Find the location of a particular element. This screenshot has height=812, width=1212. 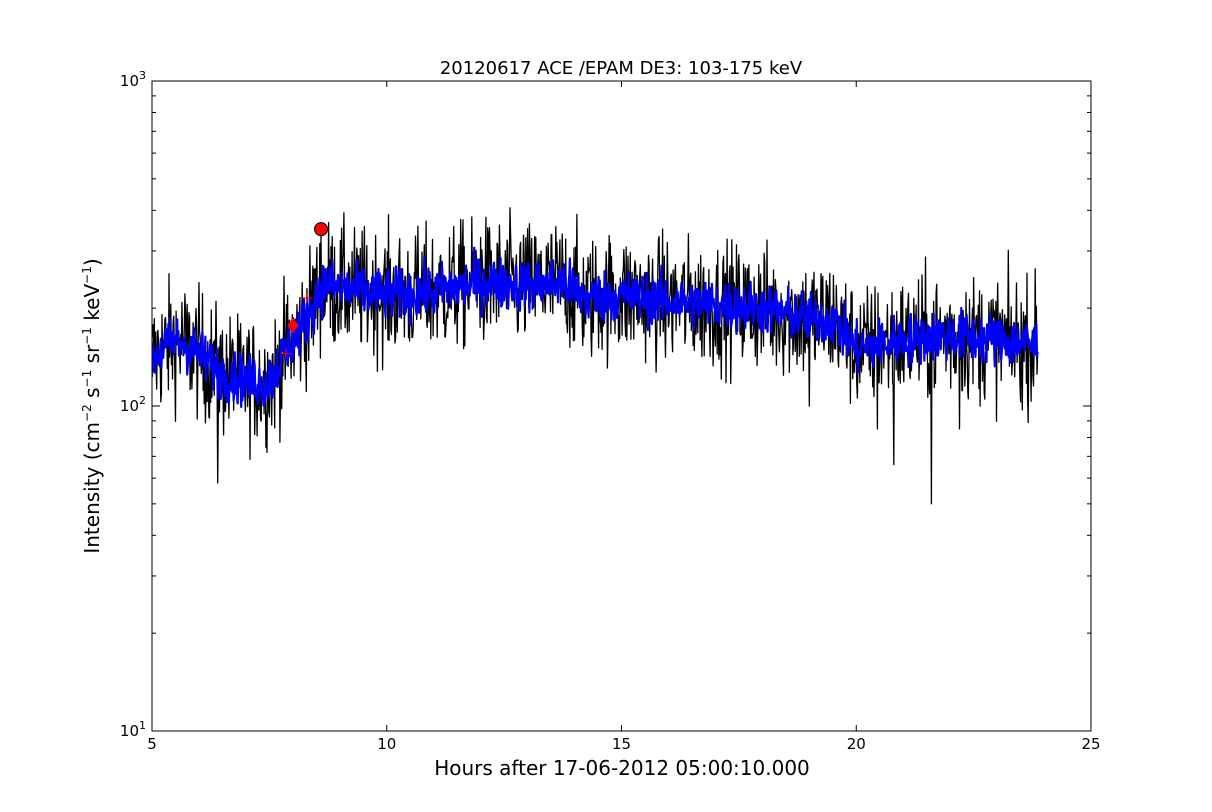

y-tick-label: 10³ is located at coordinates (133, 79).